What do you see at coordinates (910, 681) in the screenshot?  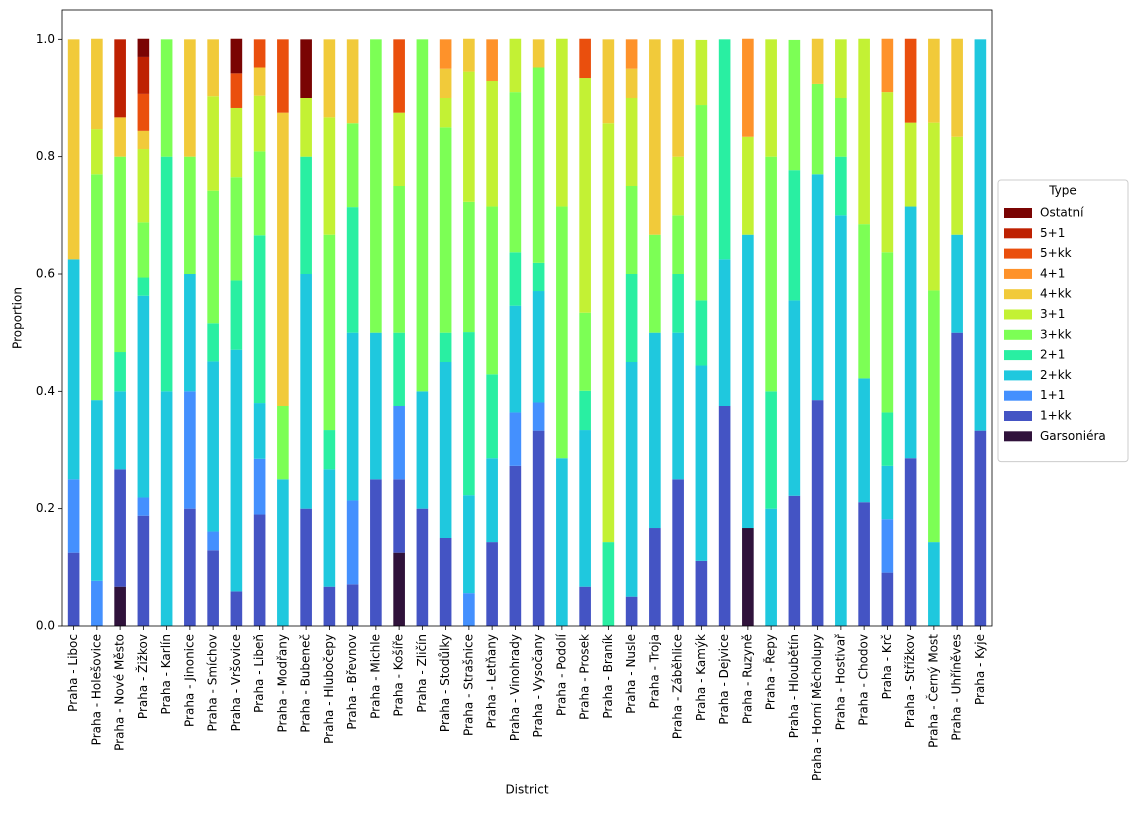 I see `x-tick-label: Praha - Střížkov` at bounding box center [910, 681].